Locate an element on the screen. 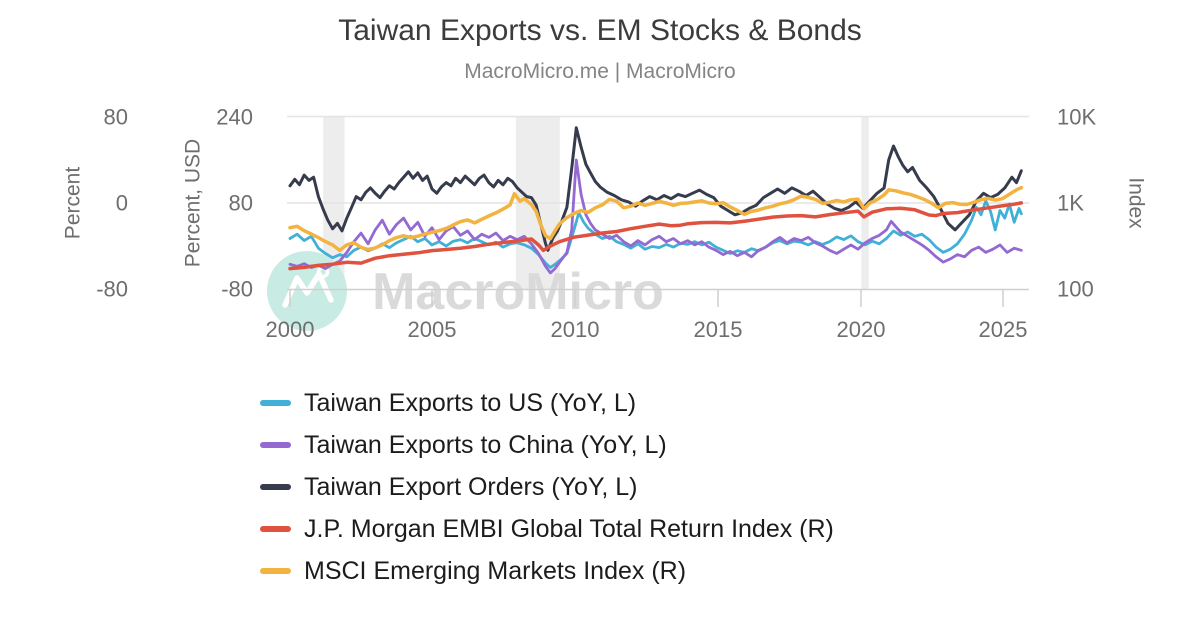 This screenshot has width=1200, height=630. legend-swatch-taiwan-export-orders is located at coordinates (275, 487).